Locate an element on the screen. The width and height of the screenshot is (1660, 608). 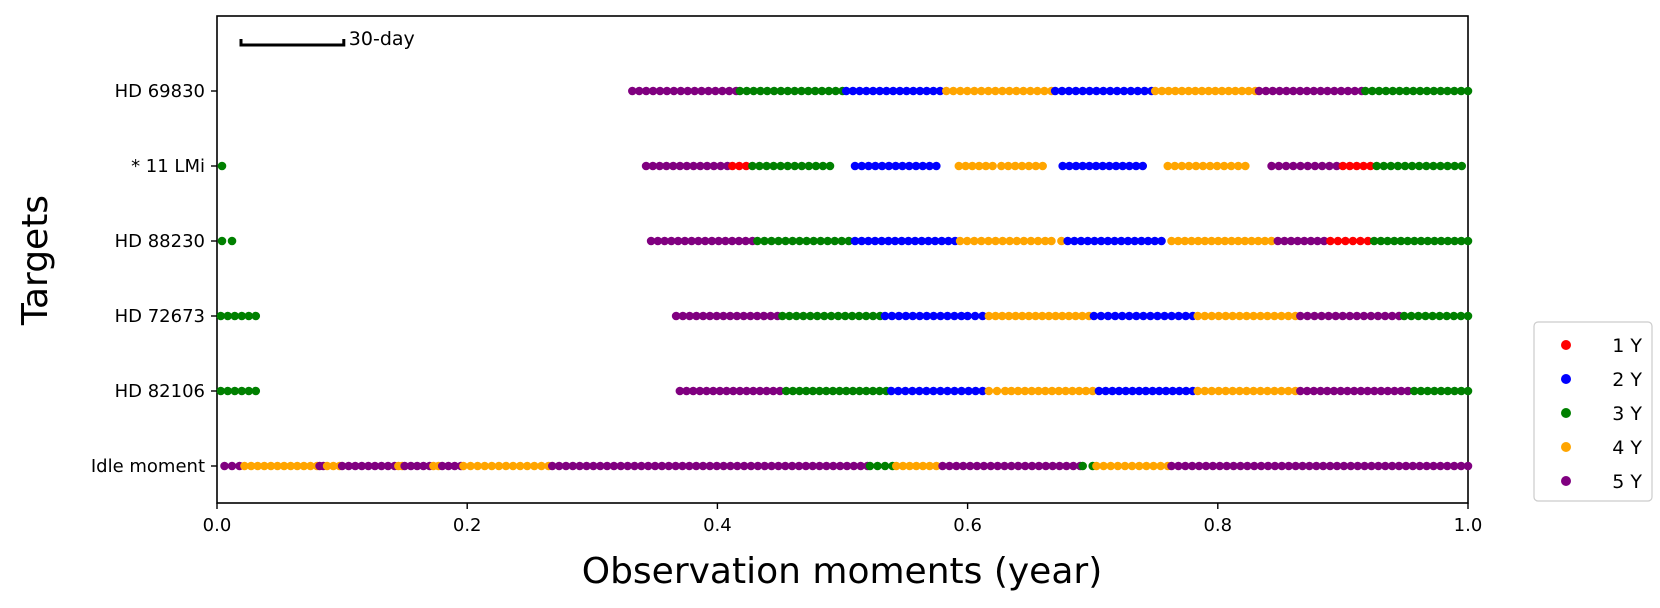
x-tick-label: 0.4 is located at coordinates (717, 525).